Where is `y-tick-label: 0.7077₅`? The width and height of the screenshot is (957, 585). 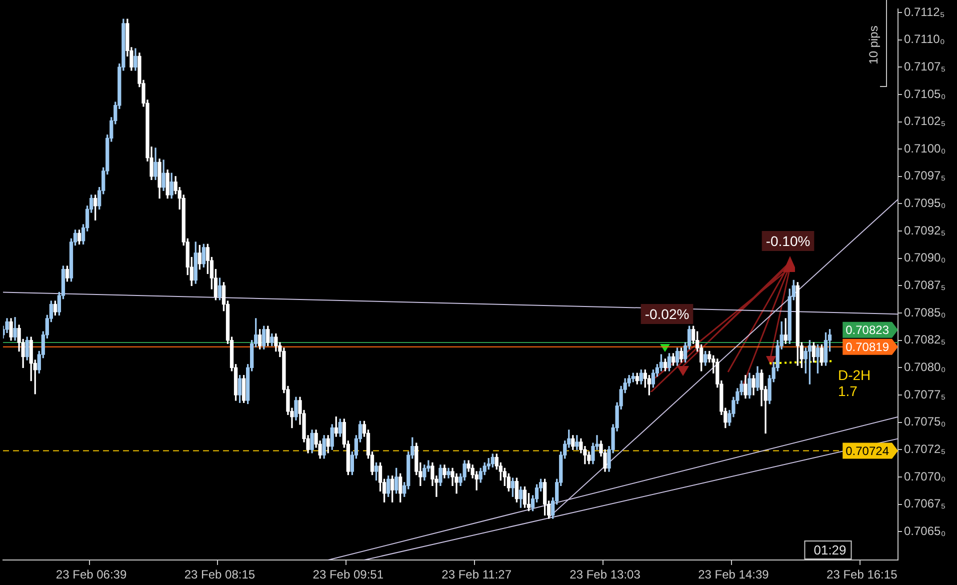
y-tick-label: 0.7077₅ is located at coordinates (925, 394).